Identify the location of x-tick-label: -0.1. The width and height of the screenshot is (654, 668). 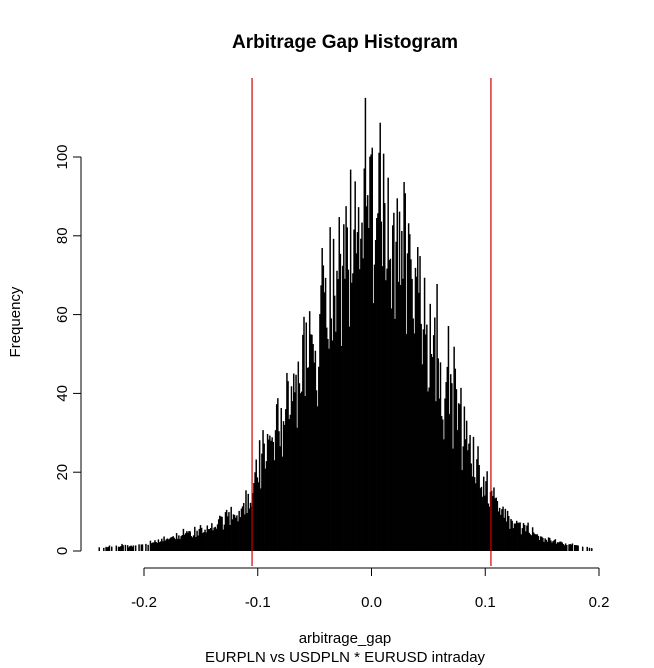
(258, 602).